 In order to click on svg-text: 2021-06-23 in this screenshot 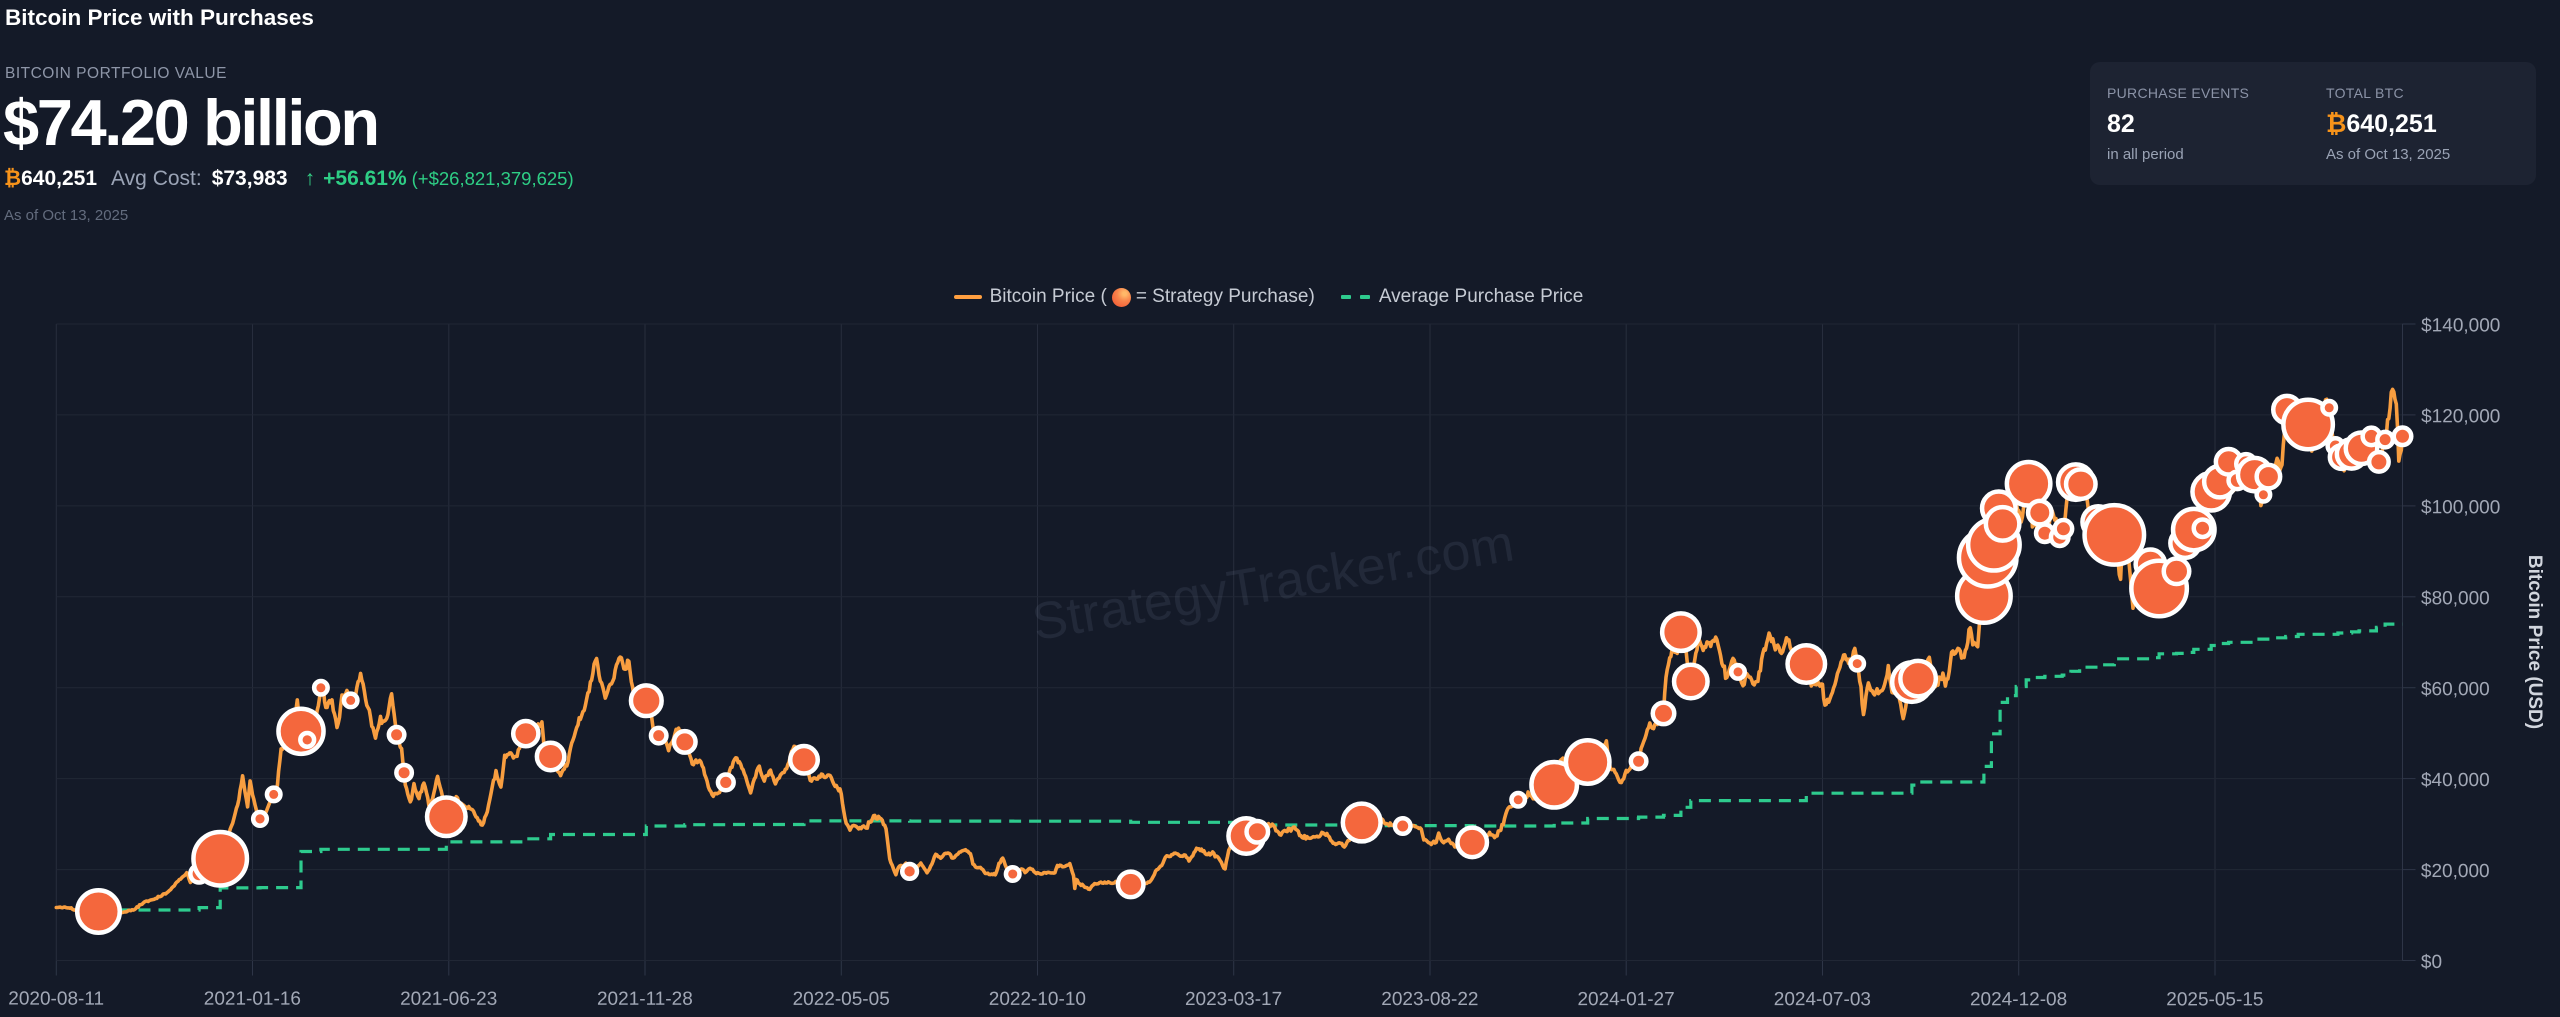, I will do `click(448, 999)`.